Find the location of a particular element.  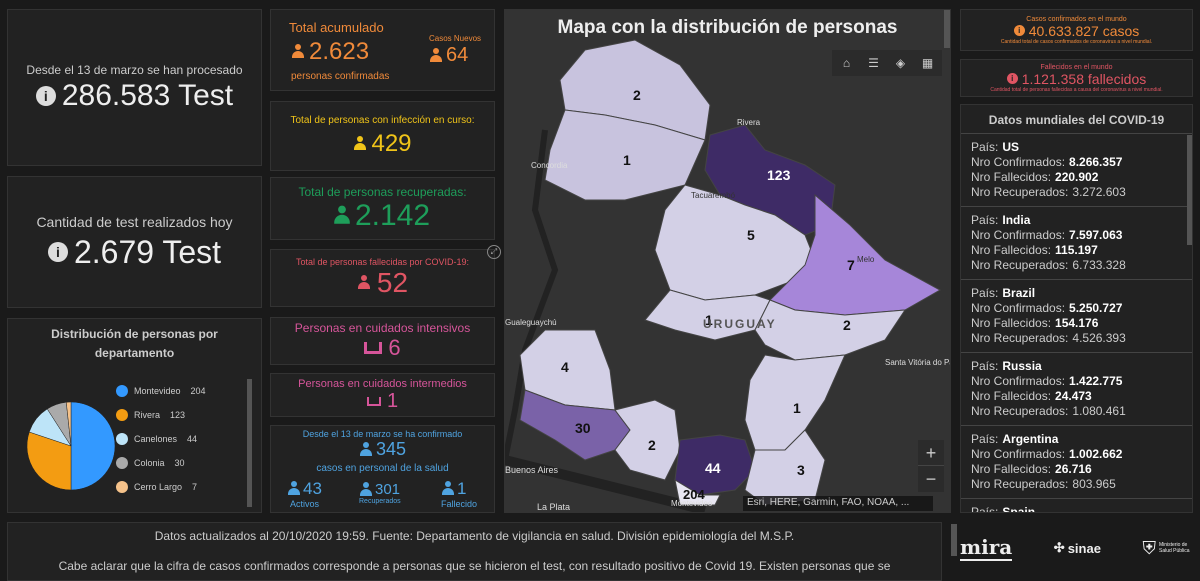

world-row-value: 154.176 is located at coordinates (1077, 323).